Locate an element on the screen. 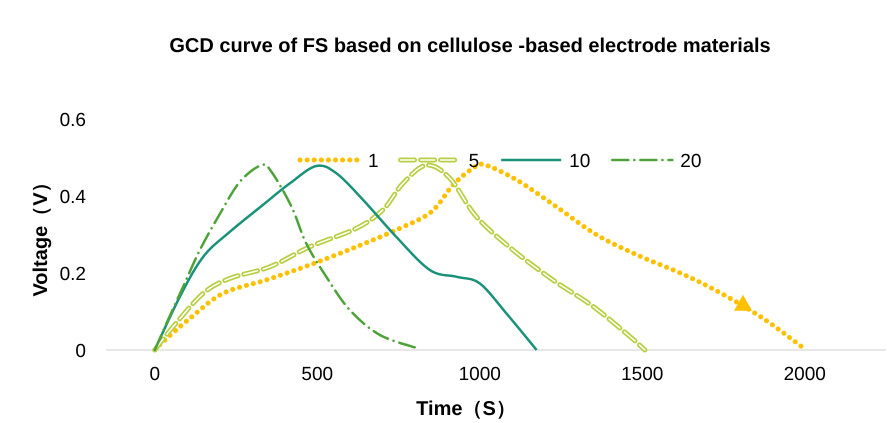  y-tick-label: 0.2 is located at coordinates (73, 274).